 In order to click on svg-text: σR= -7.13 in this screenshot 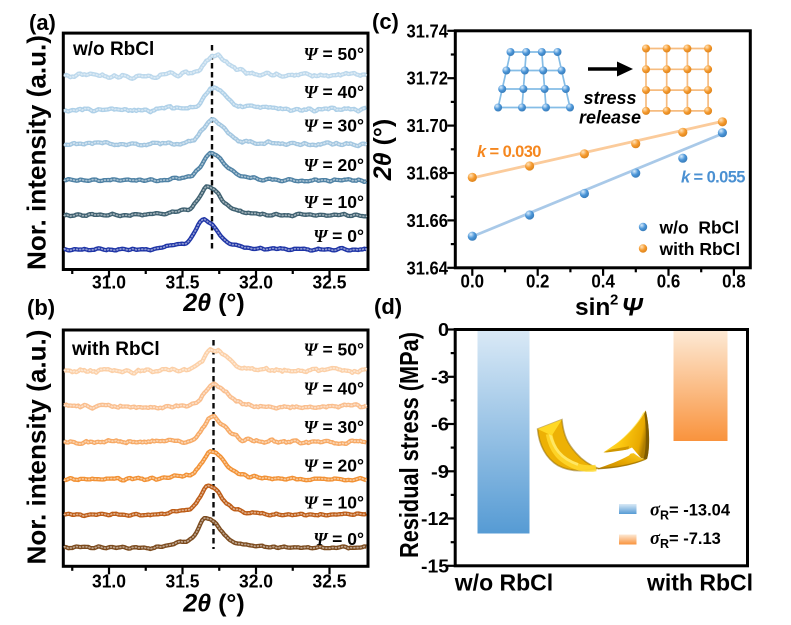, I will do `click(685, 540)`.